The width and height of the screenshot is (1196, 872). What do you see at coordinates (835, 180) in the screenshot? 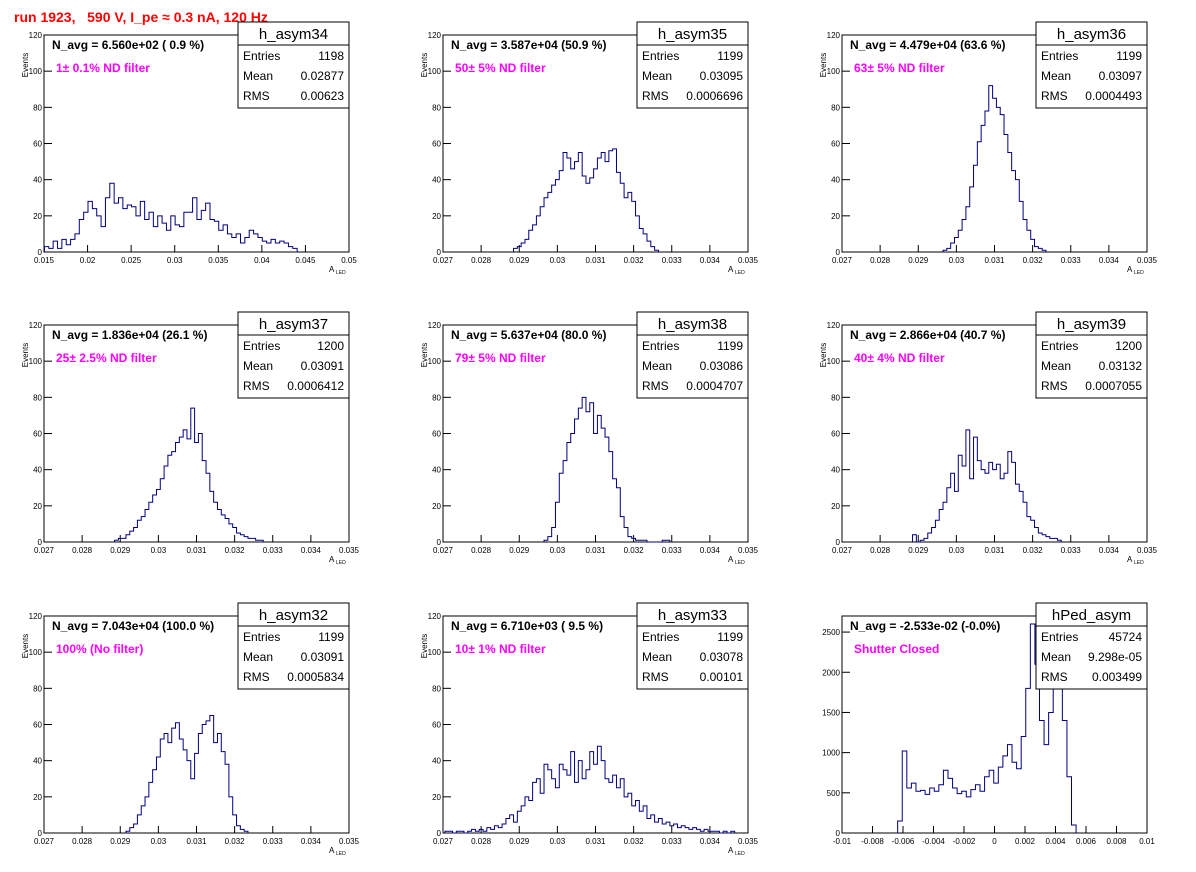
I see `panel-3-ytick-label: 40` at bounding box center [835, 180].